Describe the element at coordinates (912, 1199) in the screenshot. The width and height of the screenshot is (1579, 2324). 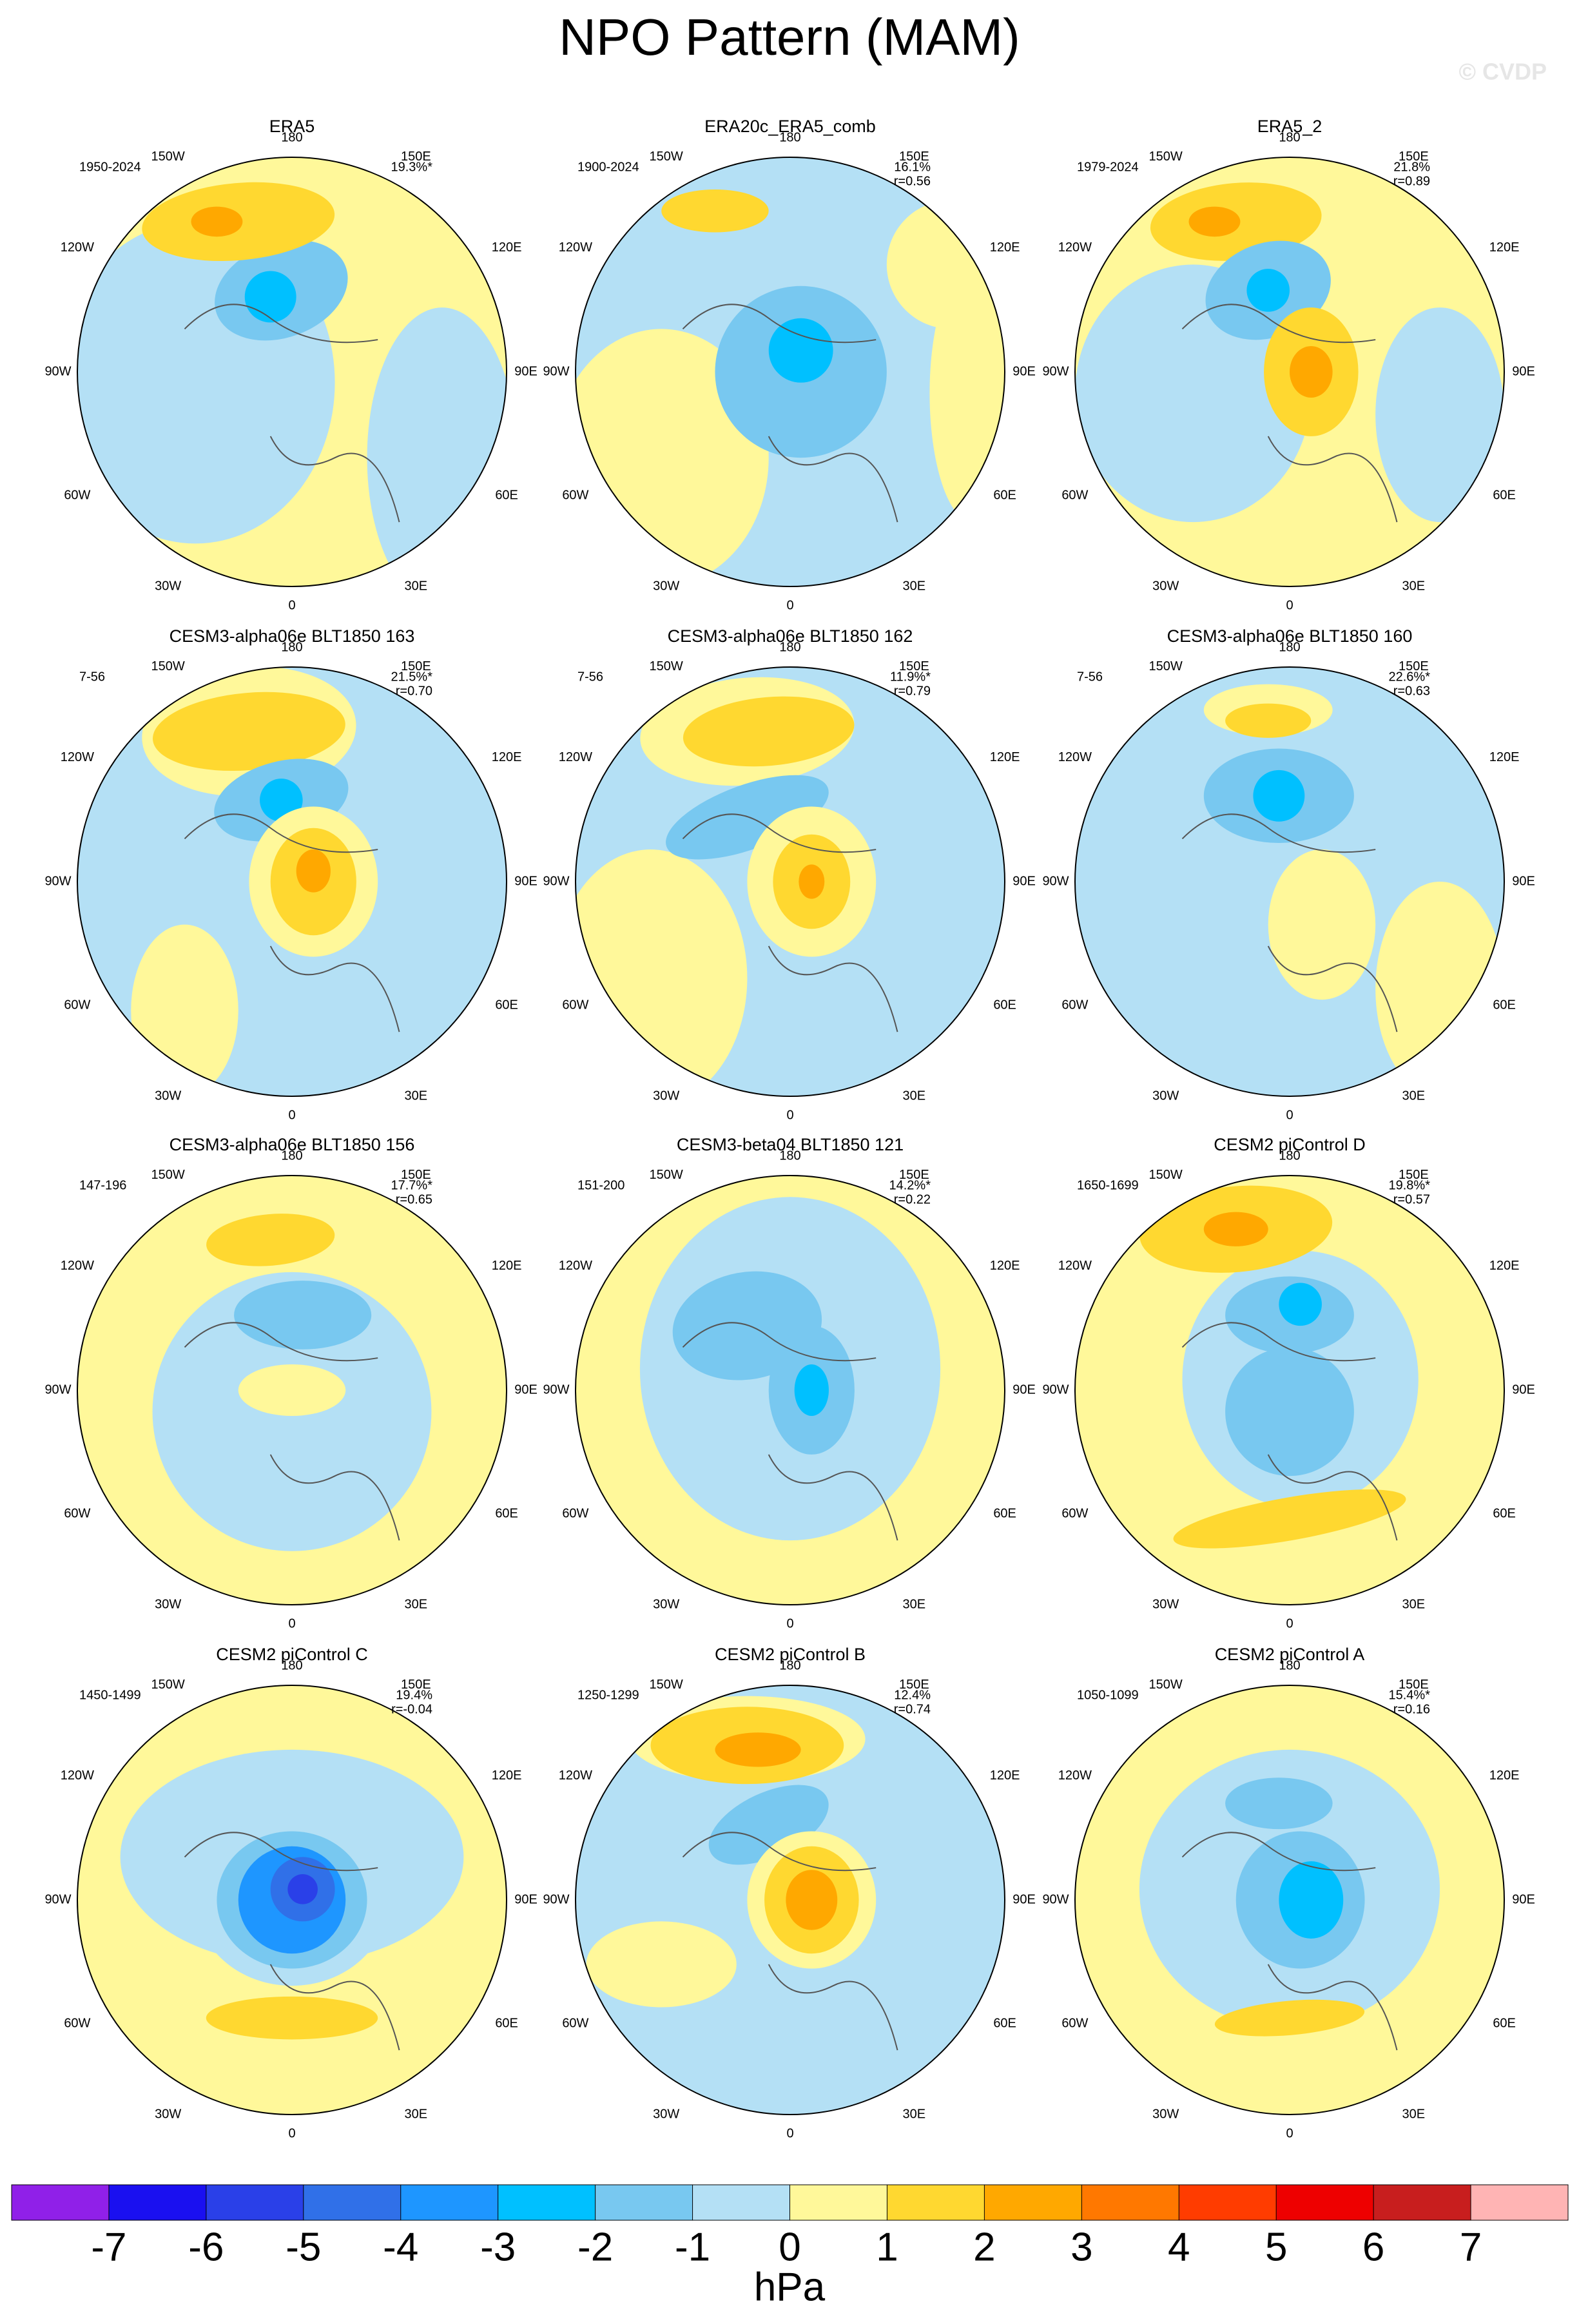
I see `panel-correlation: r=0.22` at that location.